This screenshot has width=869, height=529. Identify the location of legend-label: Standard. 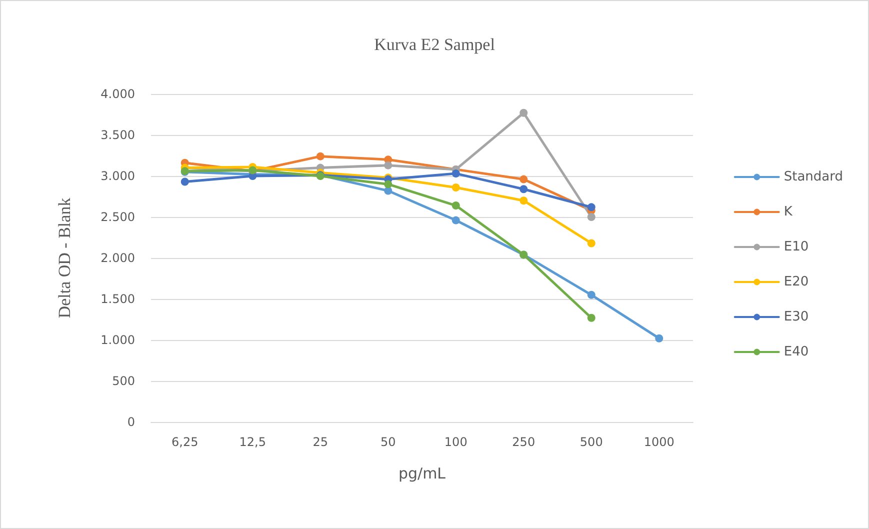
(814, 177).